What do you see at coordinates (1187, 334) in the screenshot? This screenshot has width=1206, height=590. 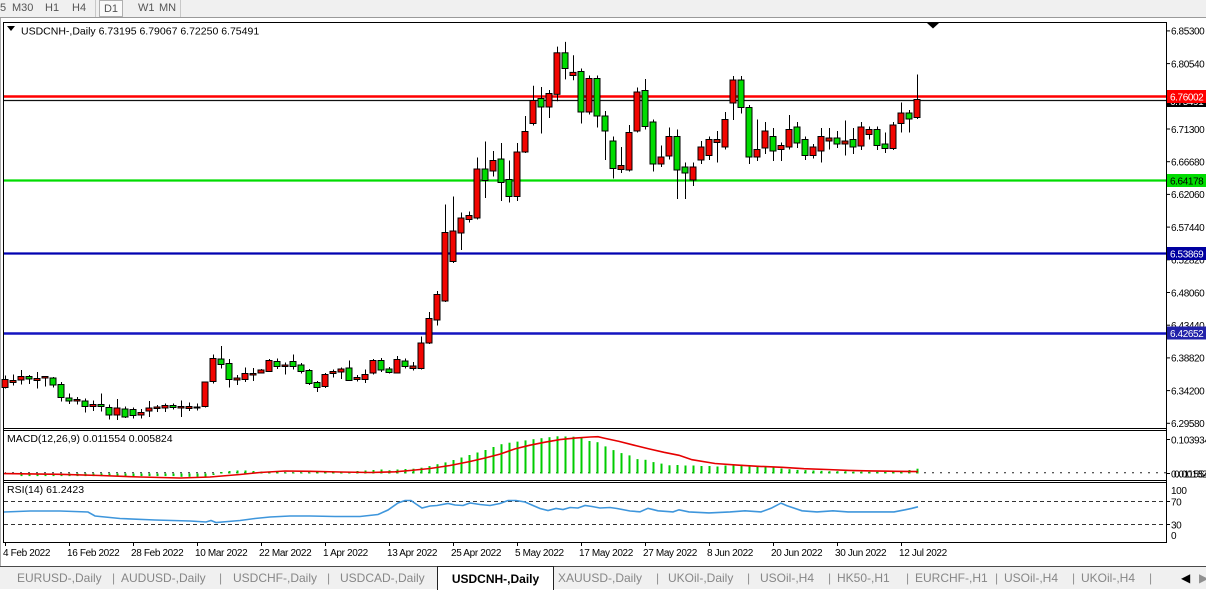 I see `svg-text: 6.42652` at bounding box center [1187, 334].